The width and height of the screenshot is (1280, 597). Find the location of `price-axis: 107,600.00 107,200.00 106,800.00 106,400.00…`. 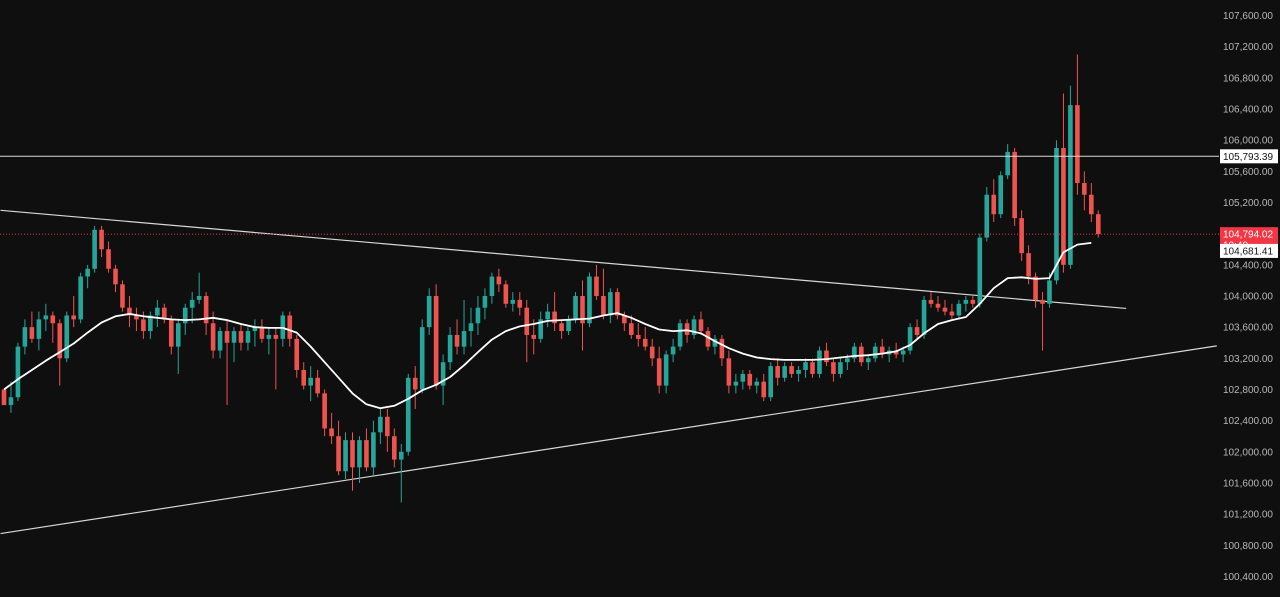

price-axis: 107,600.00 107,200.00 106,800.00 106,400.00… is located at coordinates (1249, 297).